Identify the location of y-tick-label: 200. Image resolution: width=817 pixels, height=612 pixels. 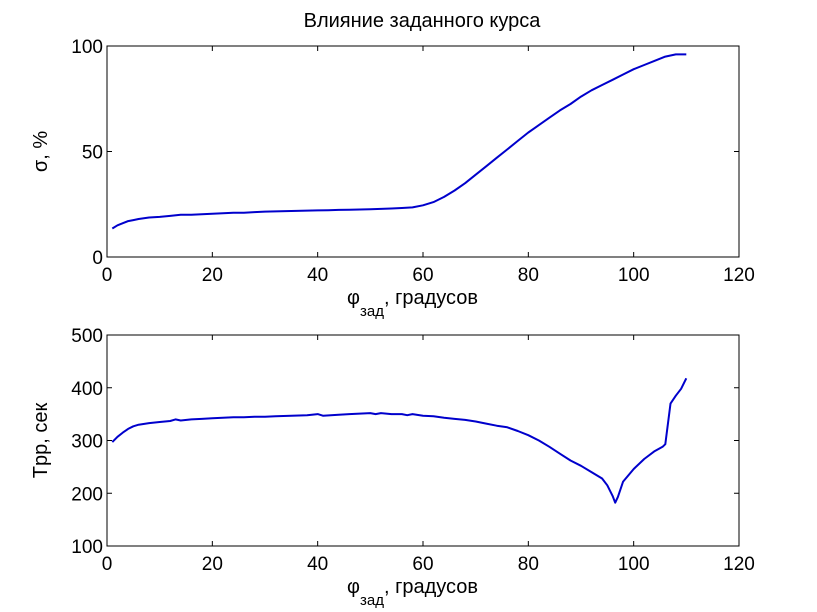
(87, 494).